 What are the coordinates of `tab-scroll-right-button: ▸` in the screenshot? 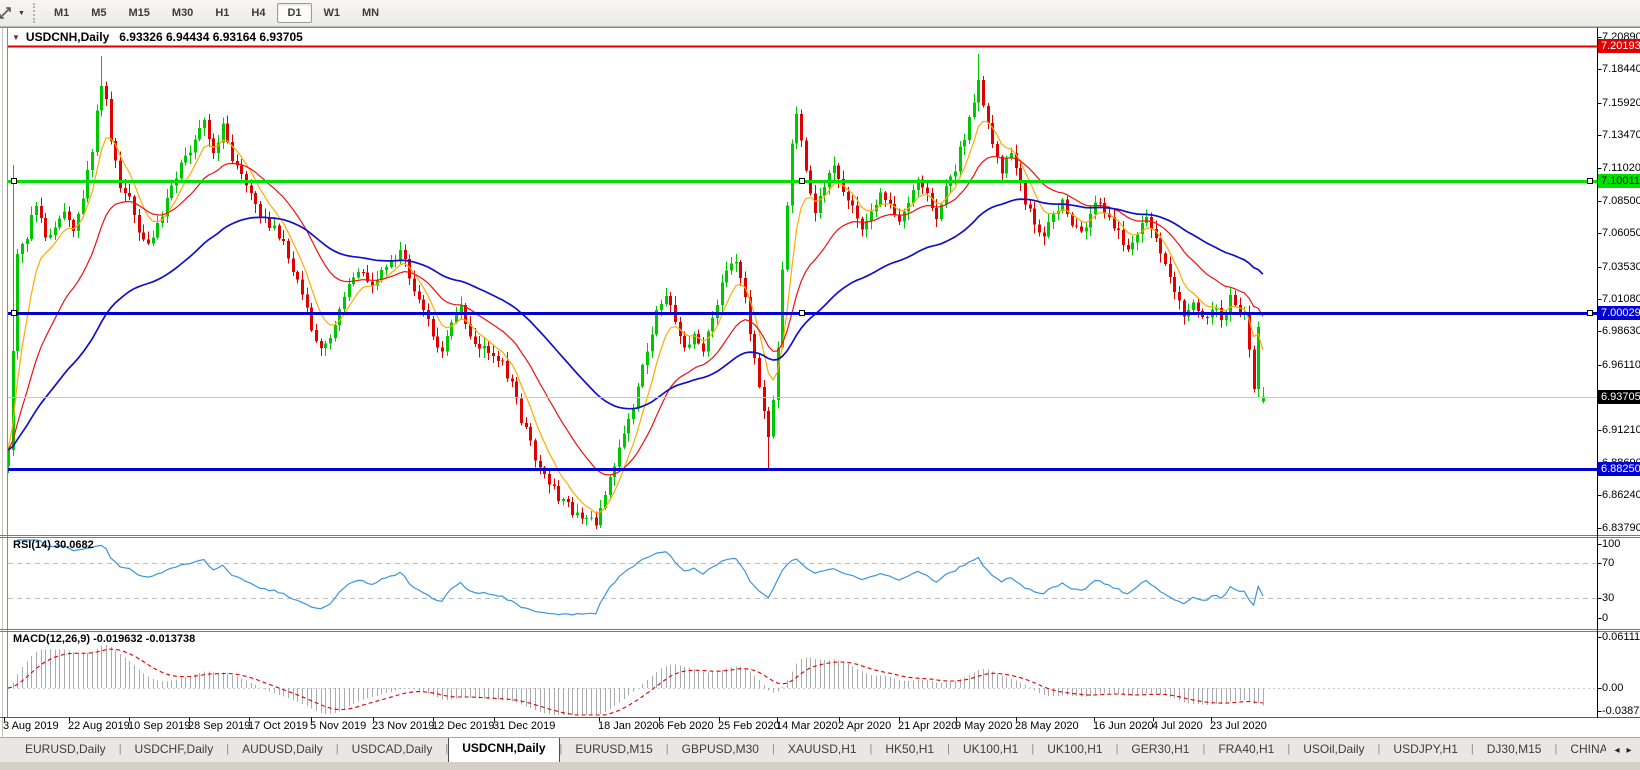 It's located at (1629, 750).